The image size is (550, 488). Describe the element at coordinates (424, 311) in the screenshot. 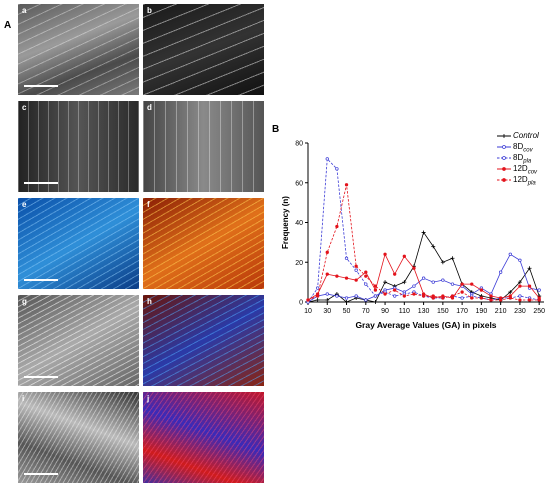

I see `x-tick-label: 130` at that location.